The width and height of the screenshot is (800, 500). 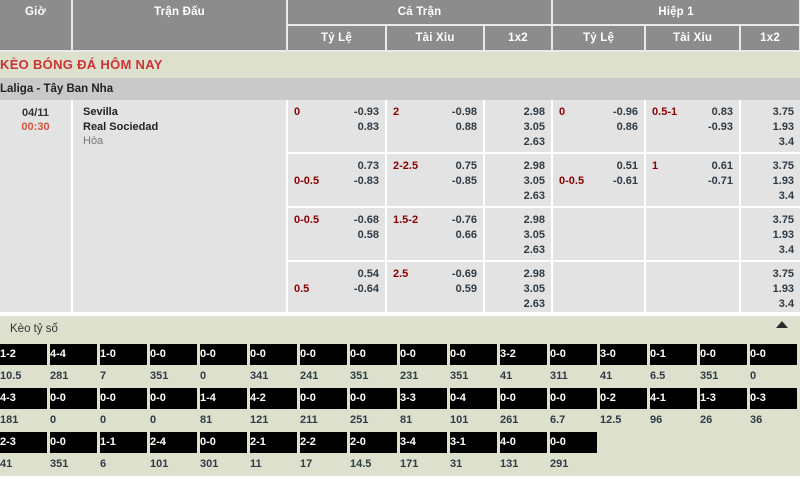 What do you see at coordinates (75, 376) in the screenshot?
I see `score-odds-value: 281` at bounding box center [75, 376].